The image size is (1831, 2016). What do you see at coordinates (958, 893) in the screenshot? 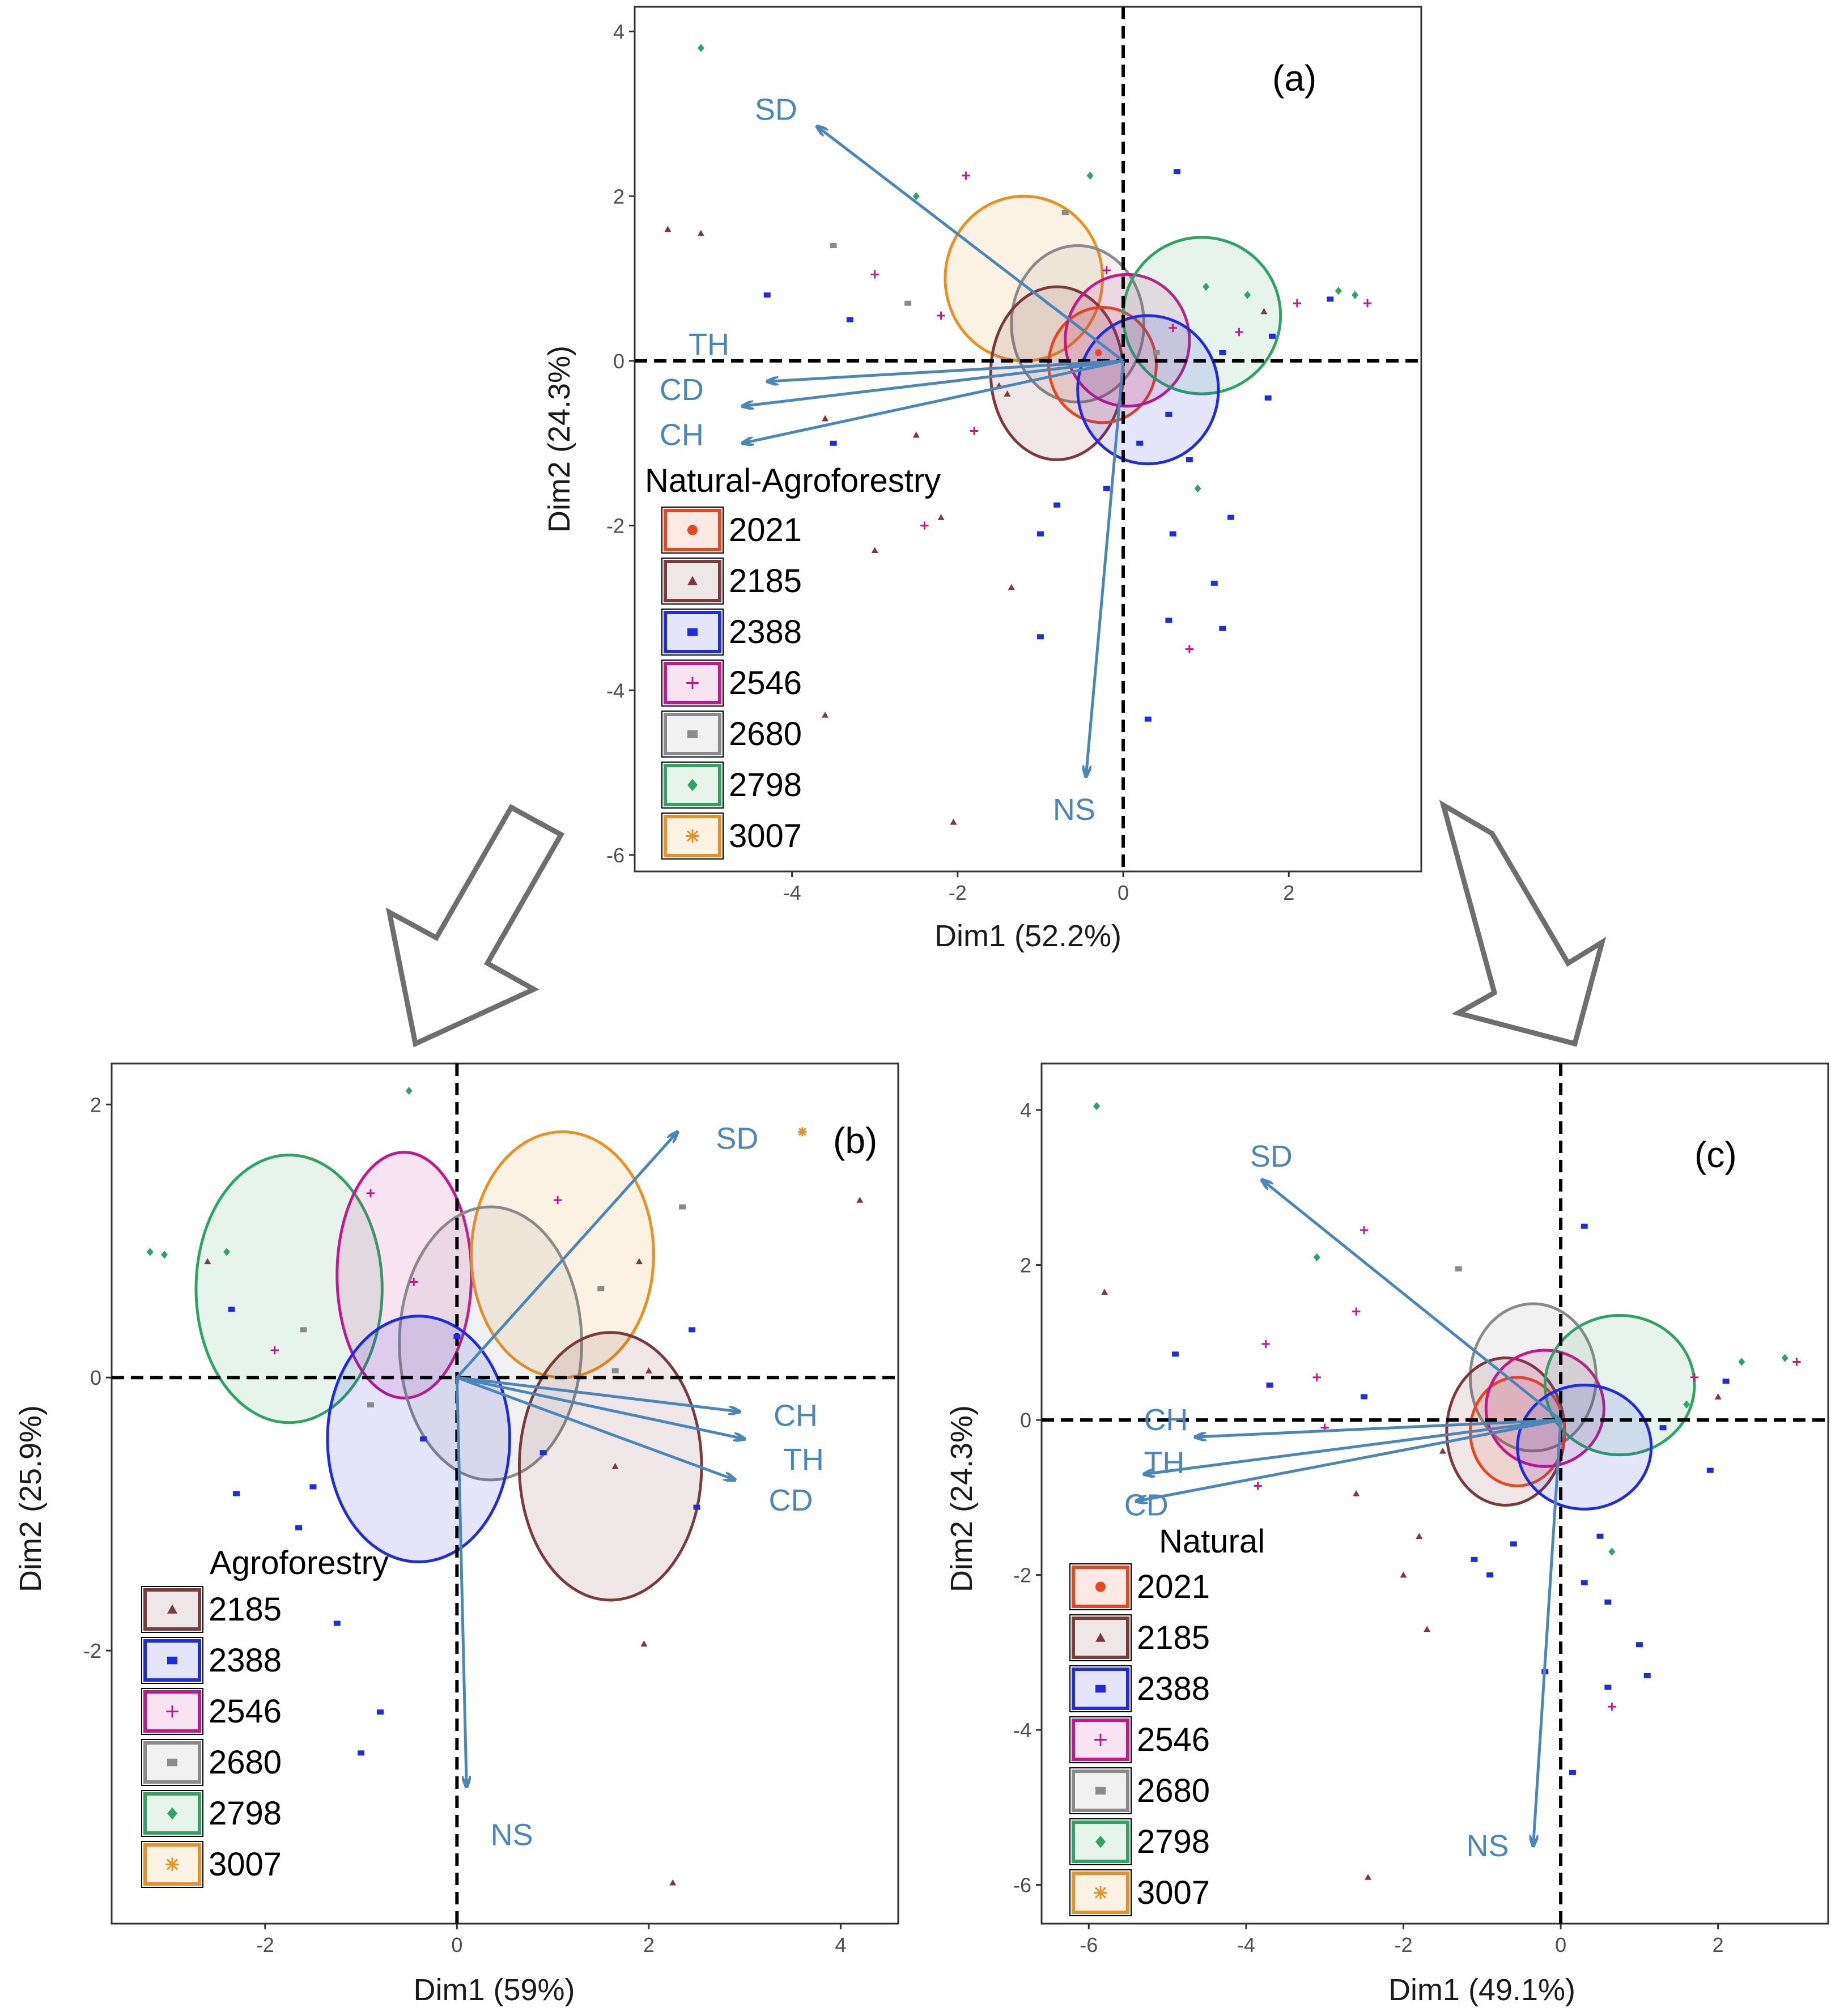
I see `x-tick-label: -2` at bounding box center [958, 893].